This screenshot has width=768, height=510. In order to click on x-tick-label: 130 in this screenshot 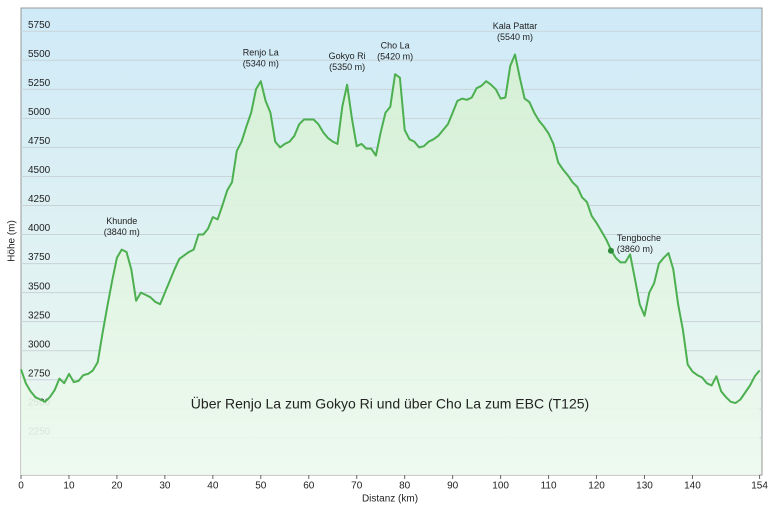, I will do `click(644, 486)`.